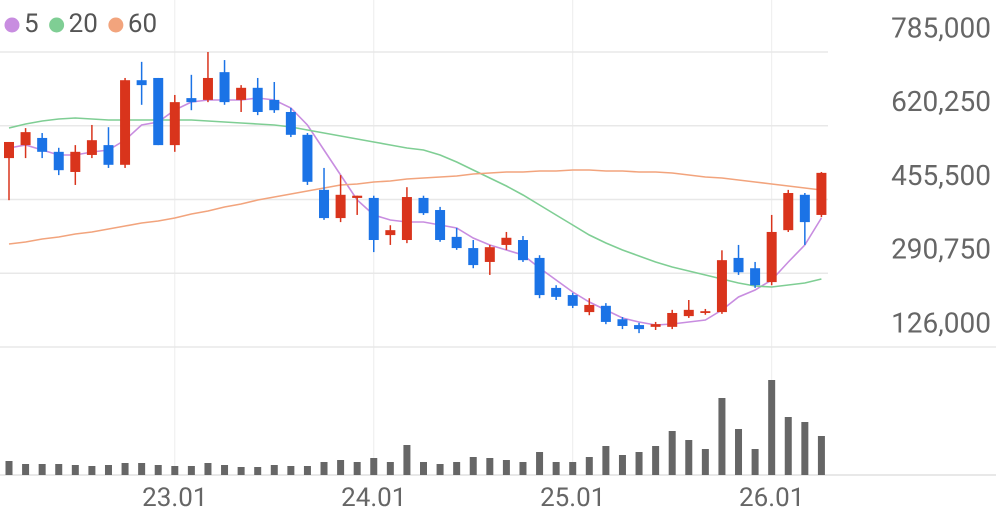  Describe the element at coordinates (941, 322) in the screenshot. I see `y-tick-label: 126,000` at that location.